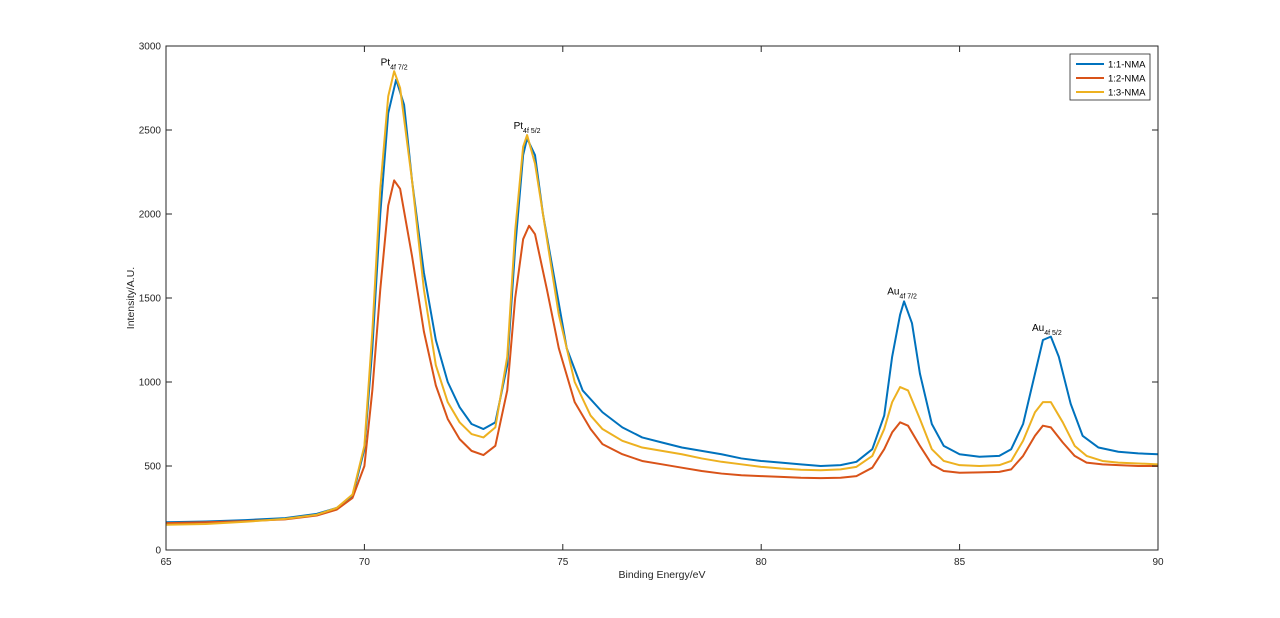  Describe the element at coordinates (902, 294) in the screenshot. I see `peak-label-au-2: Au4f 7/2` at that location.